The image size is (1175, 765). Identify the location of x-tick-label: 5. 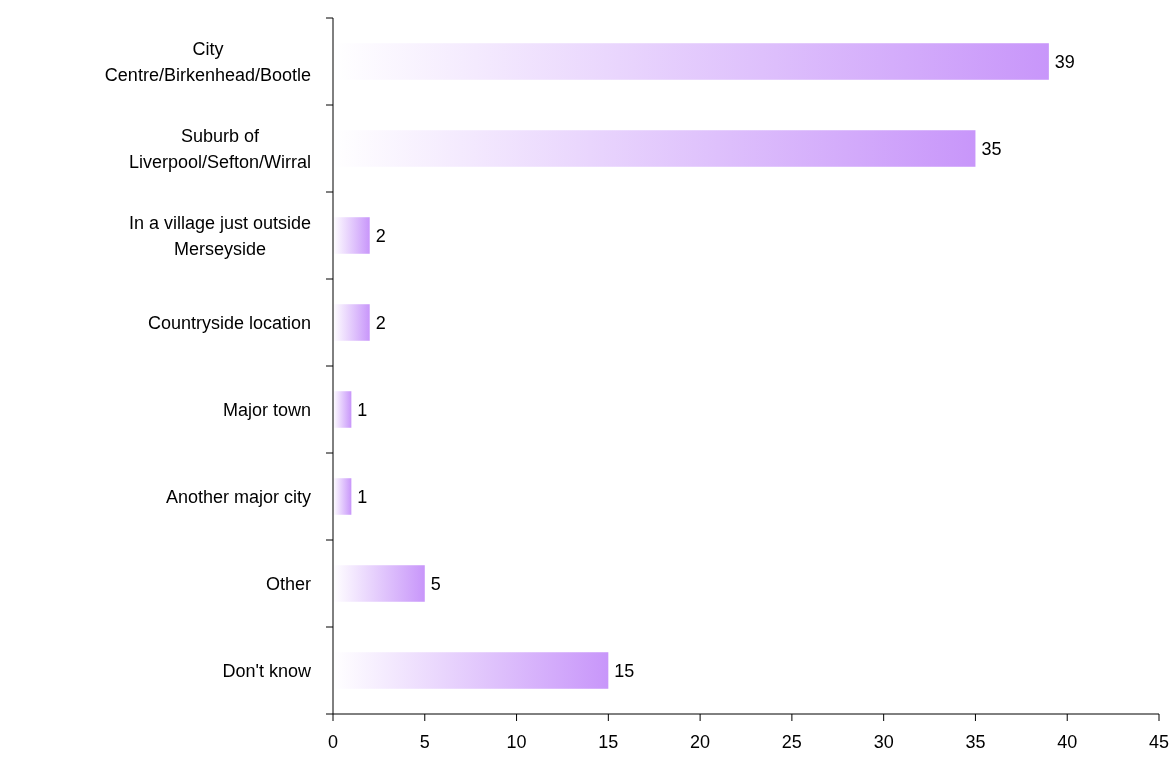
(424, 742).